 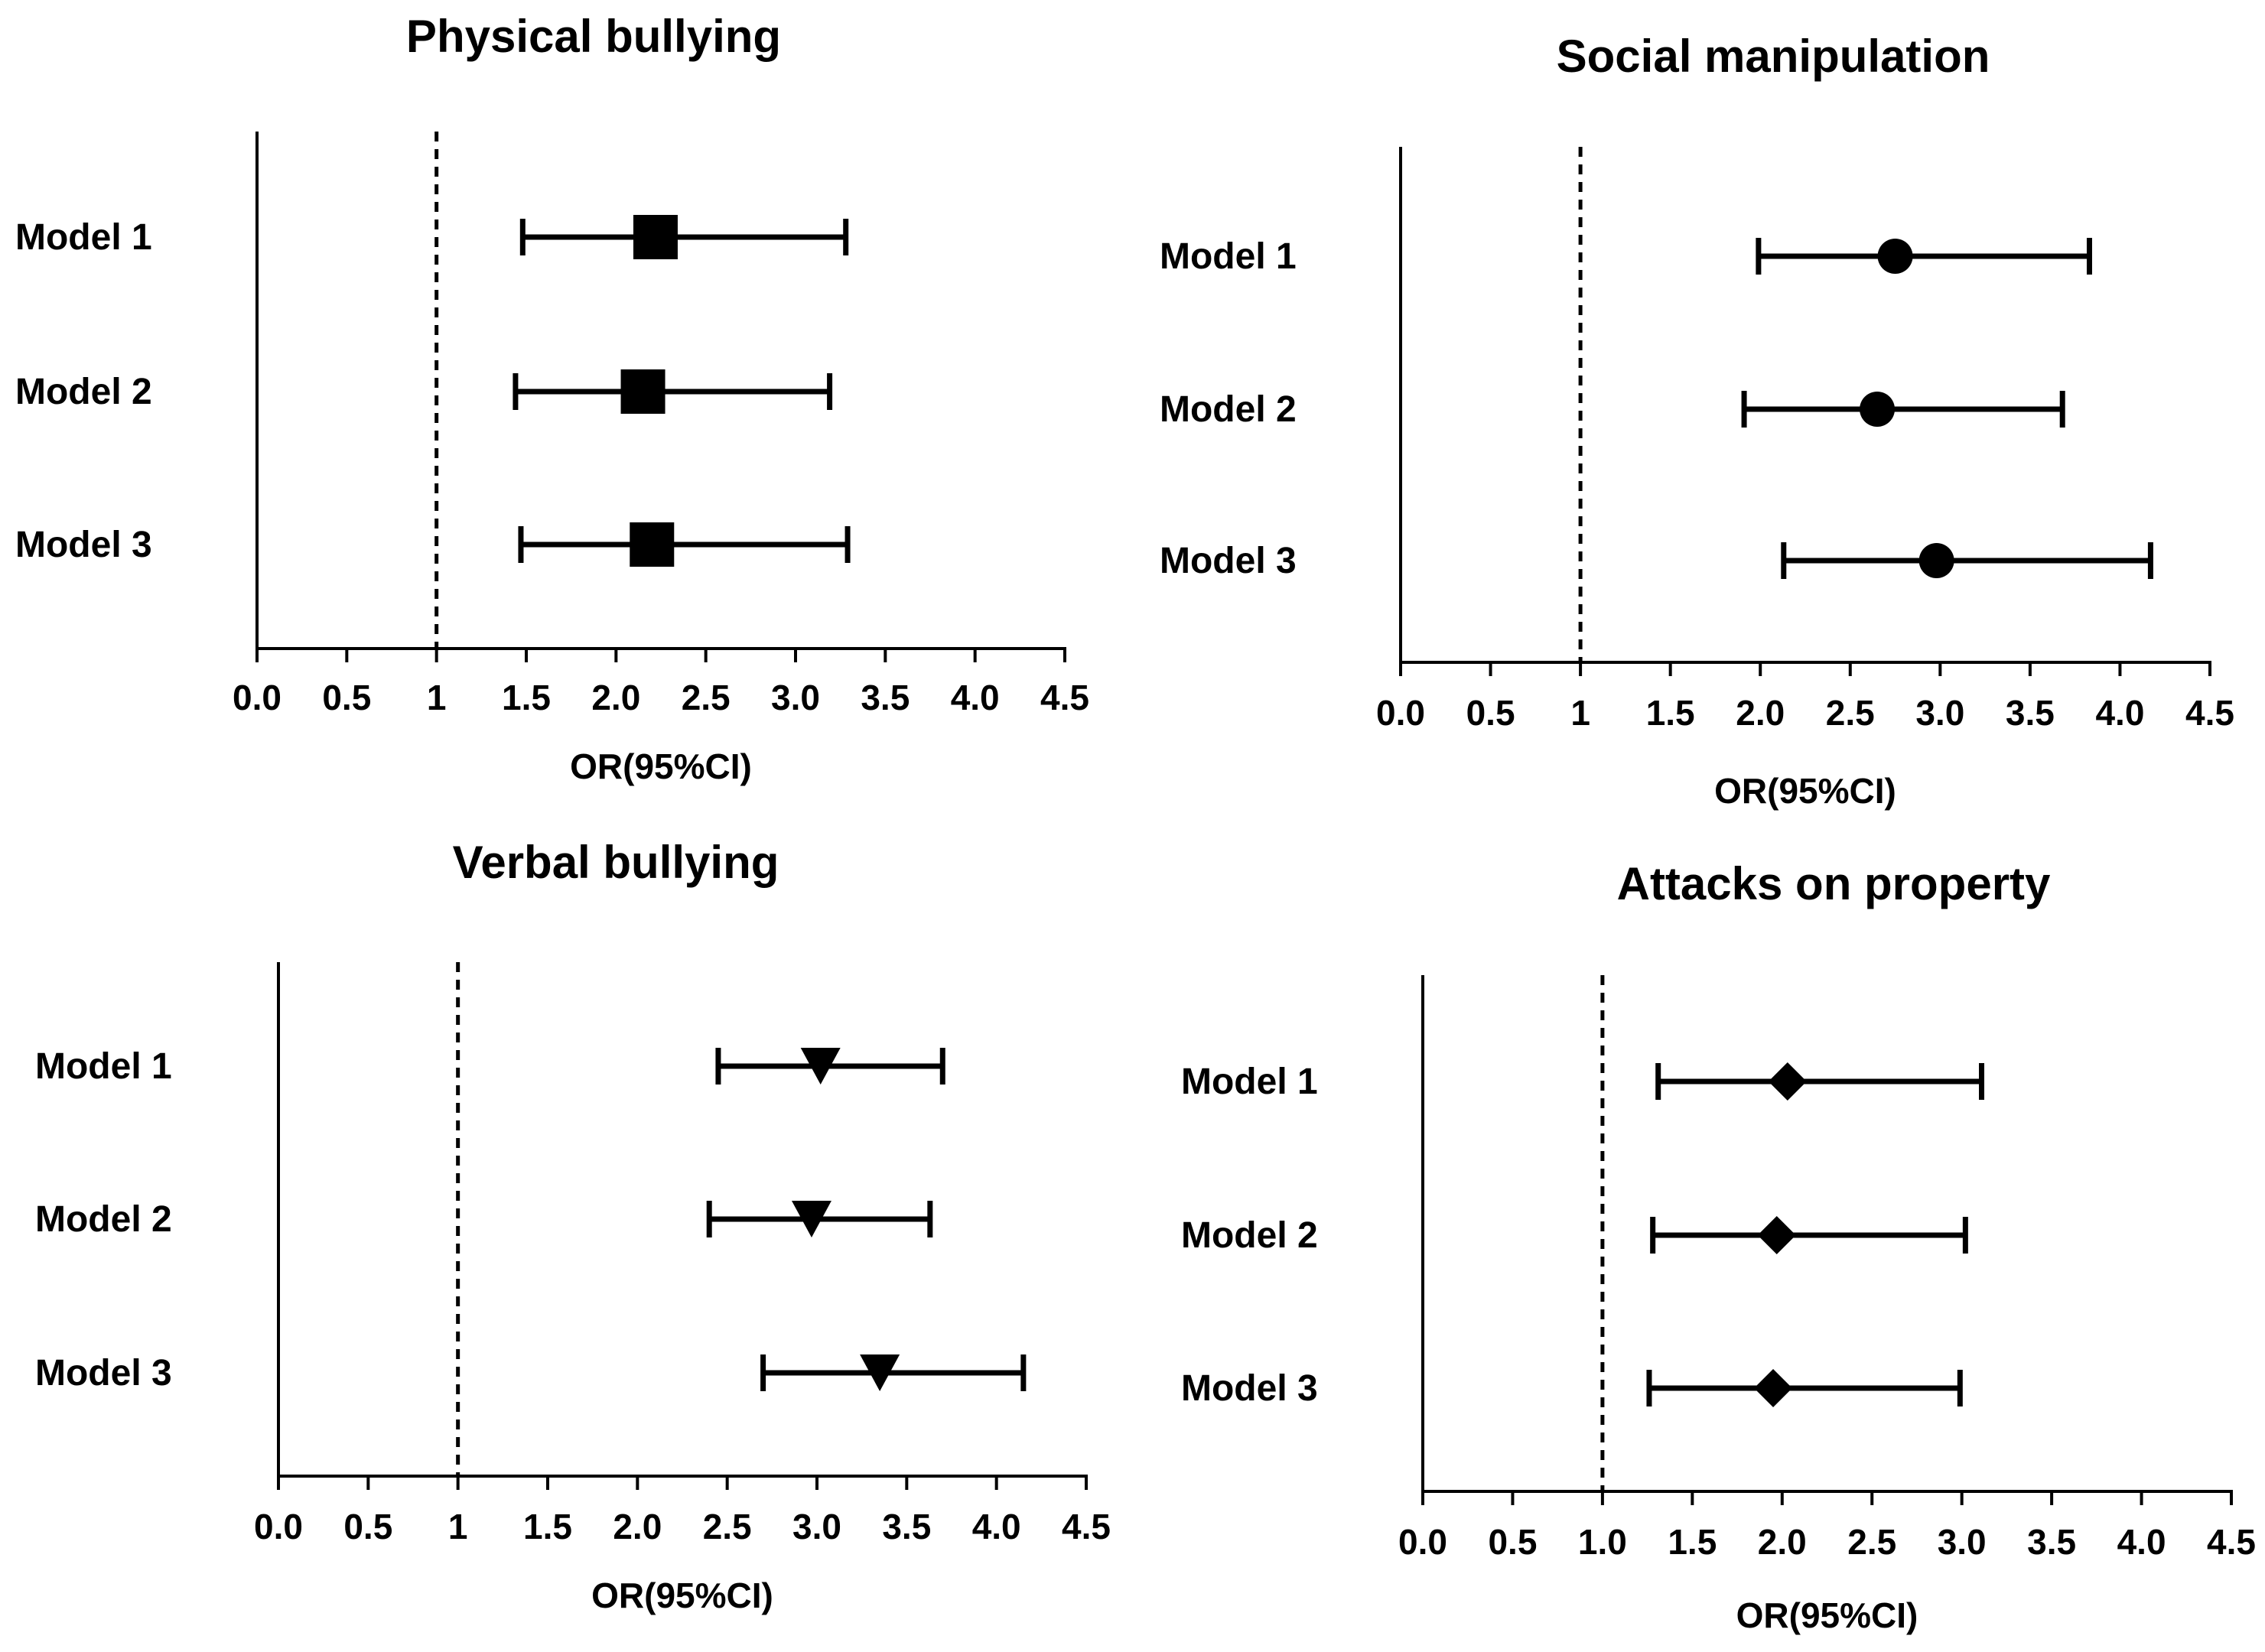 I want to click on panel-title: Verbal bullying, so click(x=616, y=862).